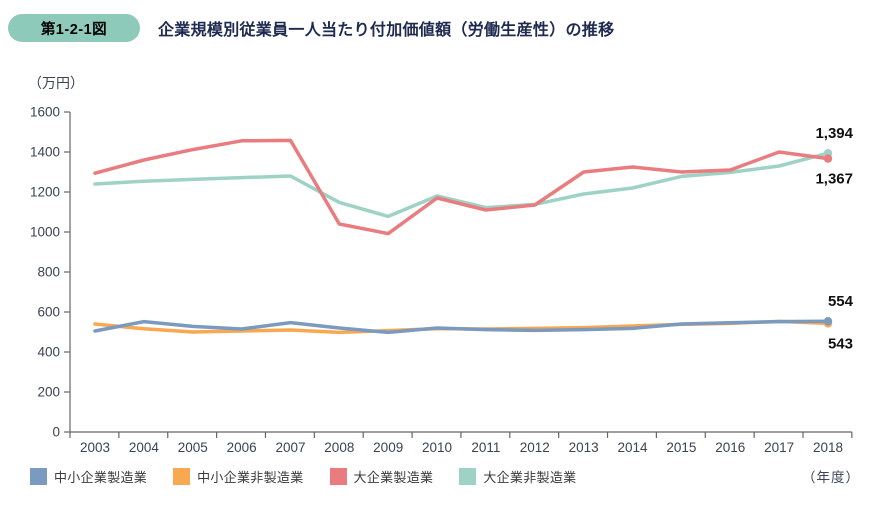 This screenshot has height=510, width=882. Describe the element at coordinates (101, 477) in the screenshot. I see `legend-label: 中小企業製造業` at that location.